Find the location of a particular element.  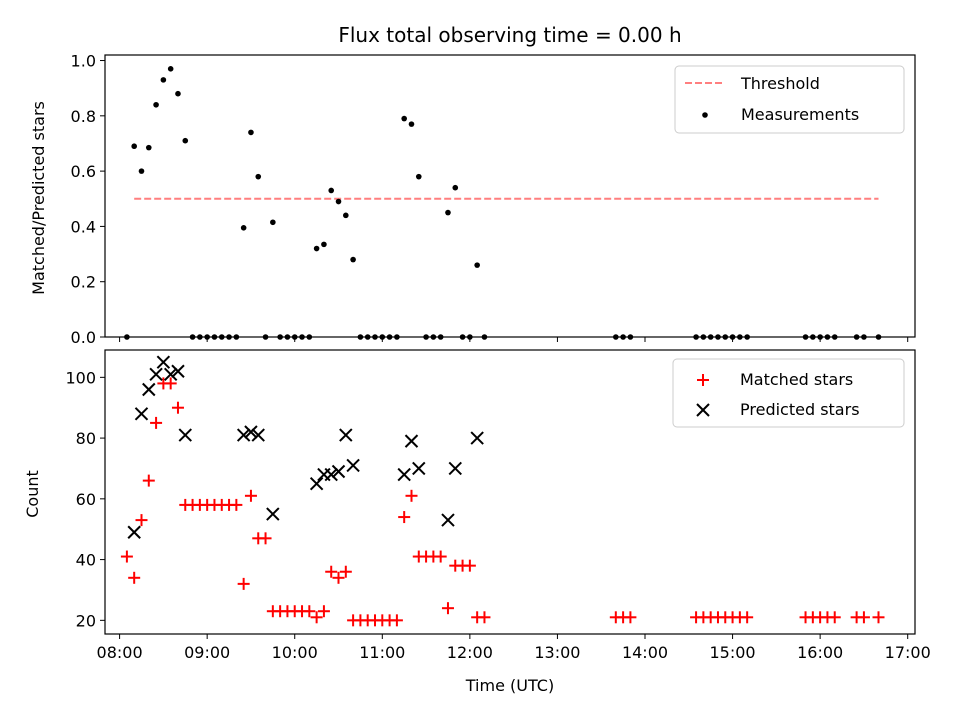

top-y-axis-label: Matched/Predicted stars is located at coordinates (38, 198).